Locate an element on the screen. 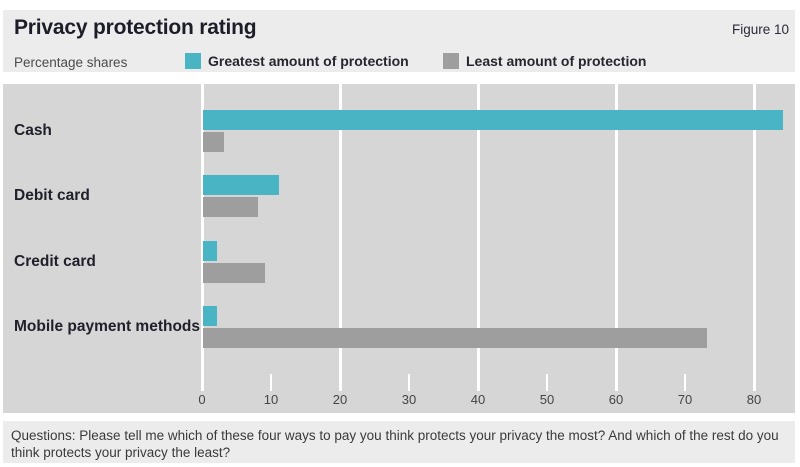  category-label-mobile-payment-methods: Mobile payment methods is located at coordinates (107, 326).